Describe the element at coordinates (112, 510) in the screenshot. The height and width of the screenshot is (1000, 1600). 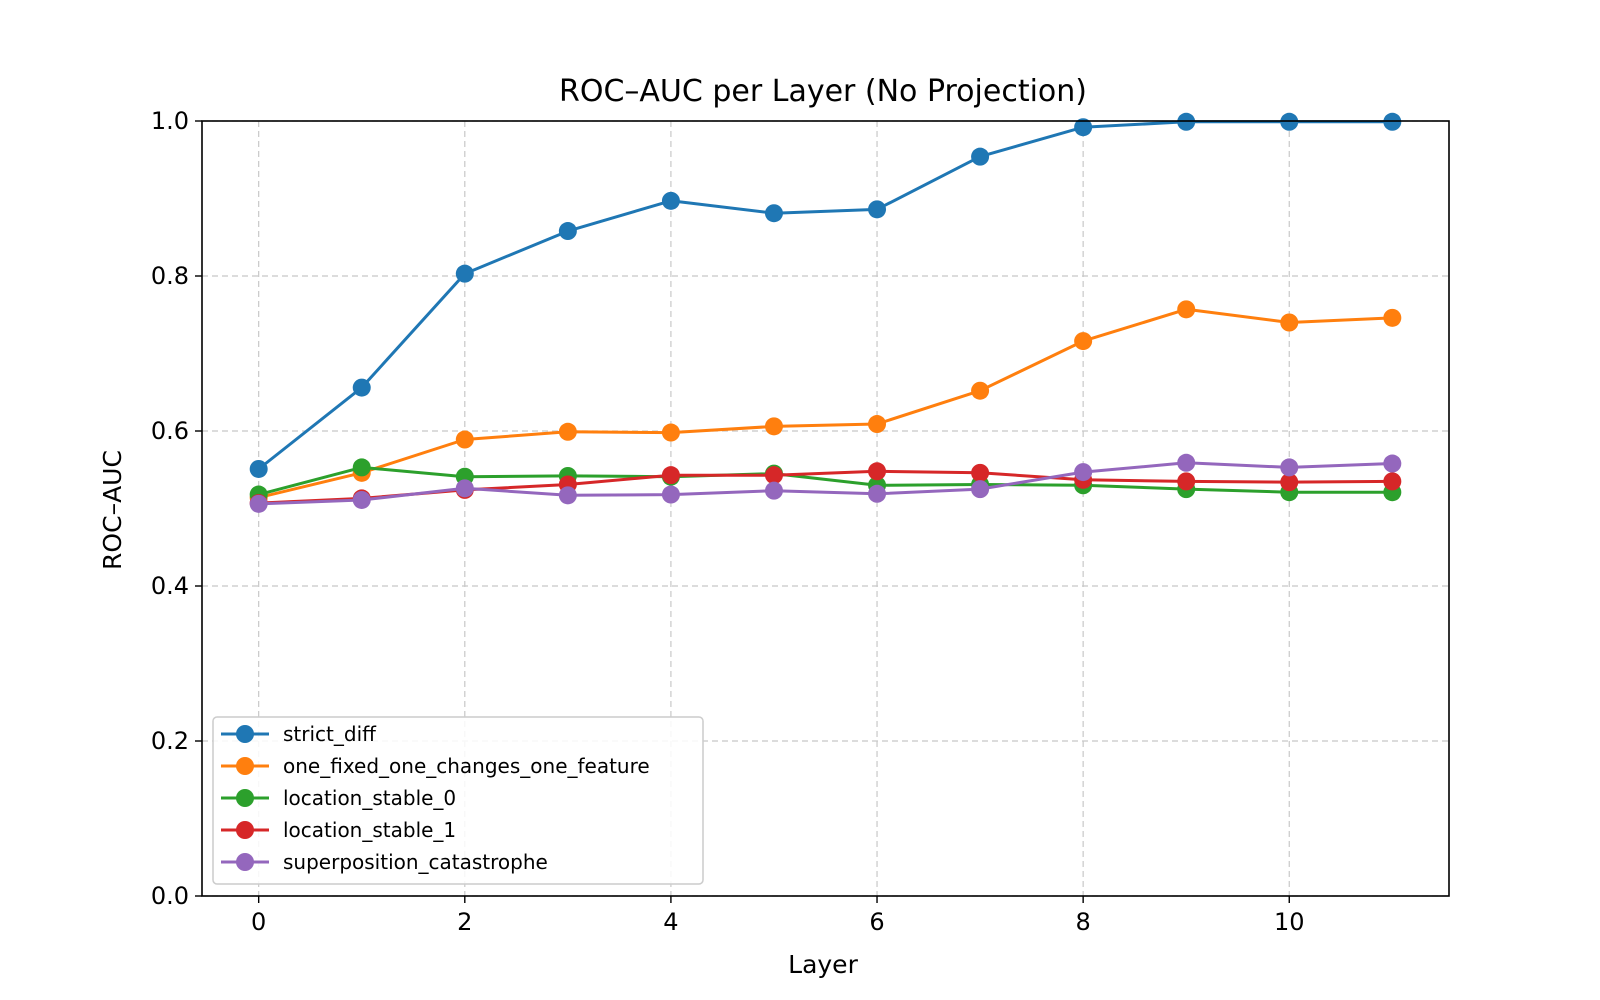
I see `y-axis-label: ROC–AUC` at that location.